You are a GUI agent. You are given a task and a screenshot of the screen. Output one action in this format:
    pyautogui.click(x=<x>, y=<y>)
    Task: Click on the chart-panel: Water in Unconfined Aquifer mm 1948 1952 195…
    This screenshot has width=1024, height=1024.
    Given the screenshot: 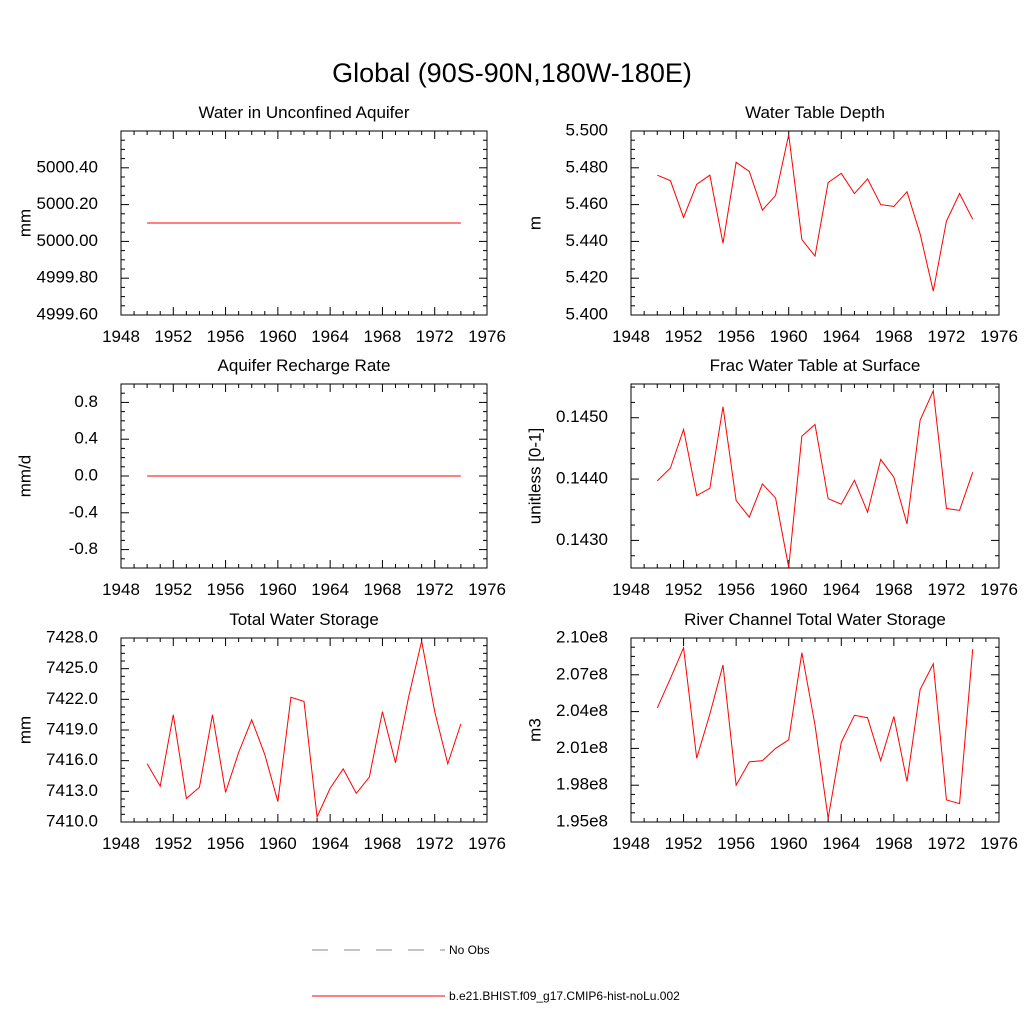 What is the action you would take?
    pyautogui.click(x=260, y=224)
    